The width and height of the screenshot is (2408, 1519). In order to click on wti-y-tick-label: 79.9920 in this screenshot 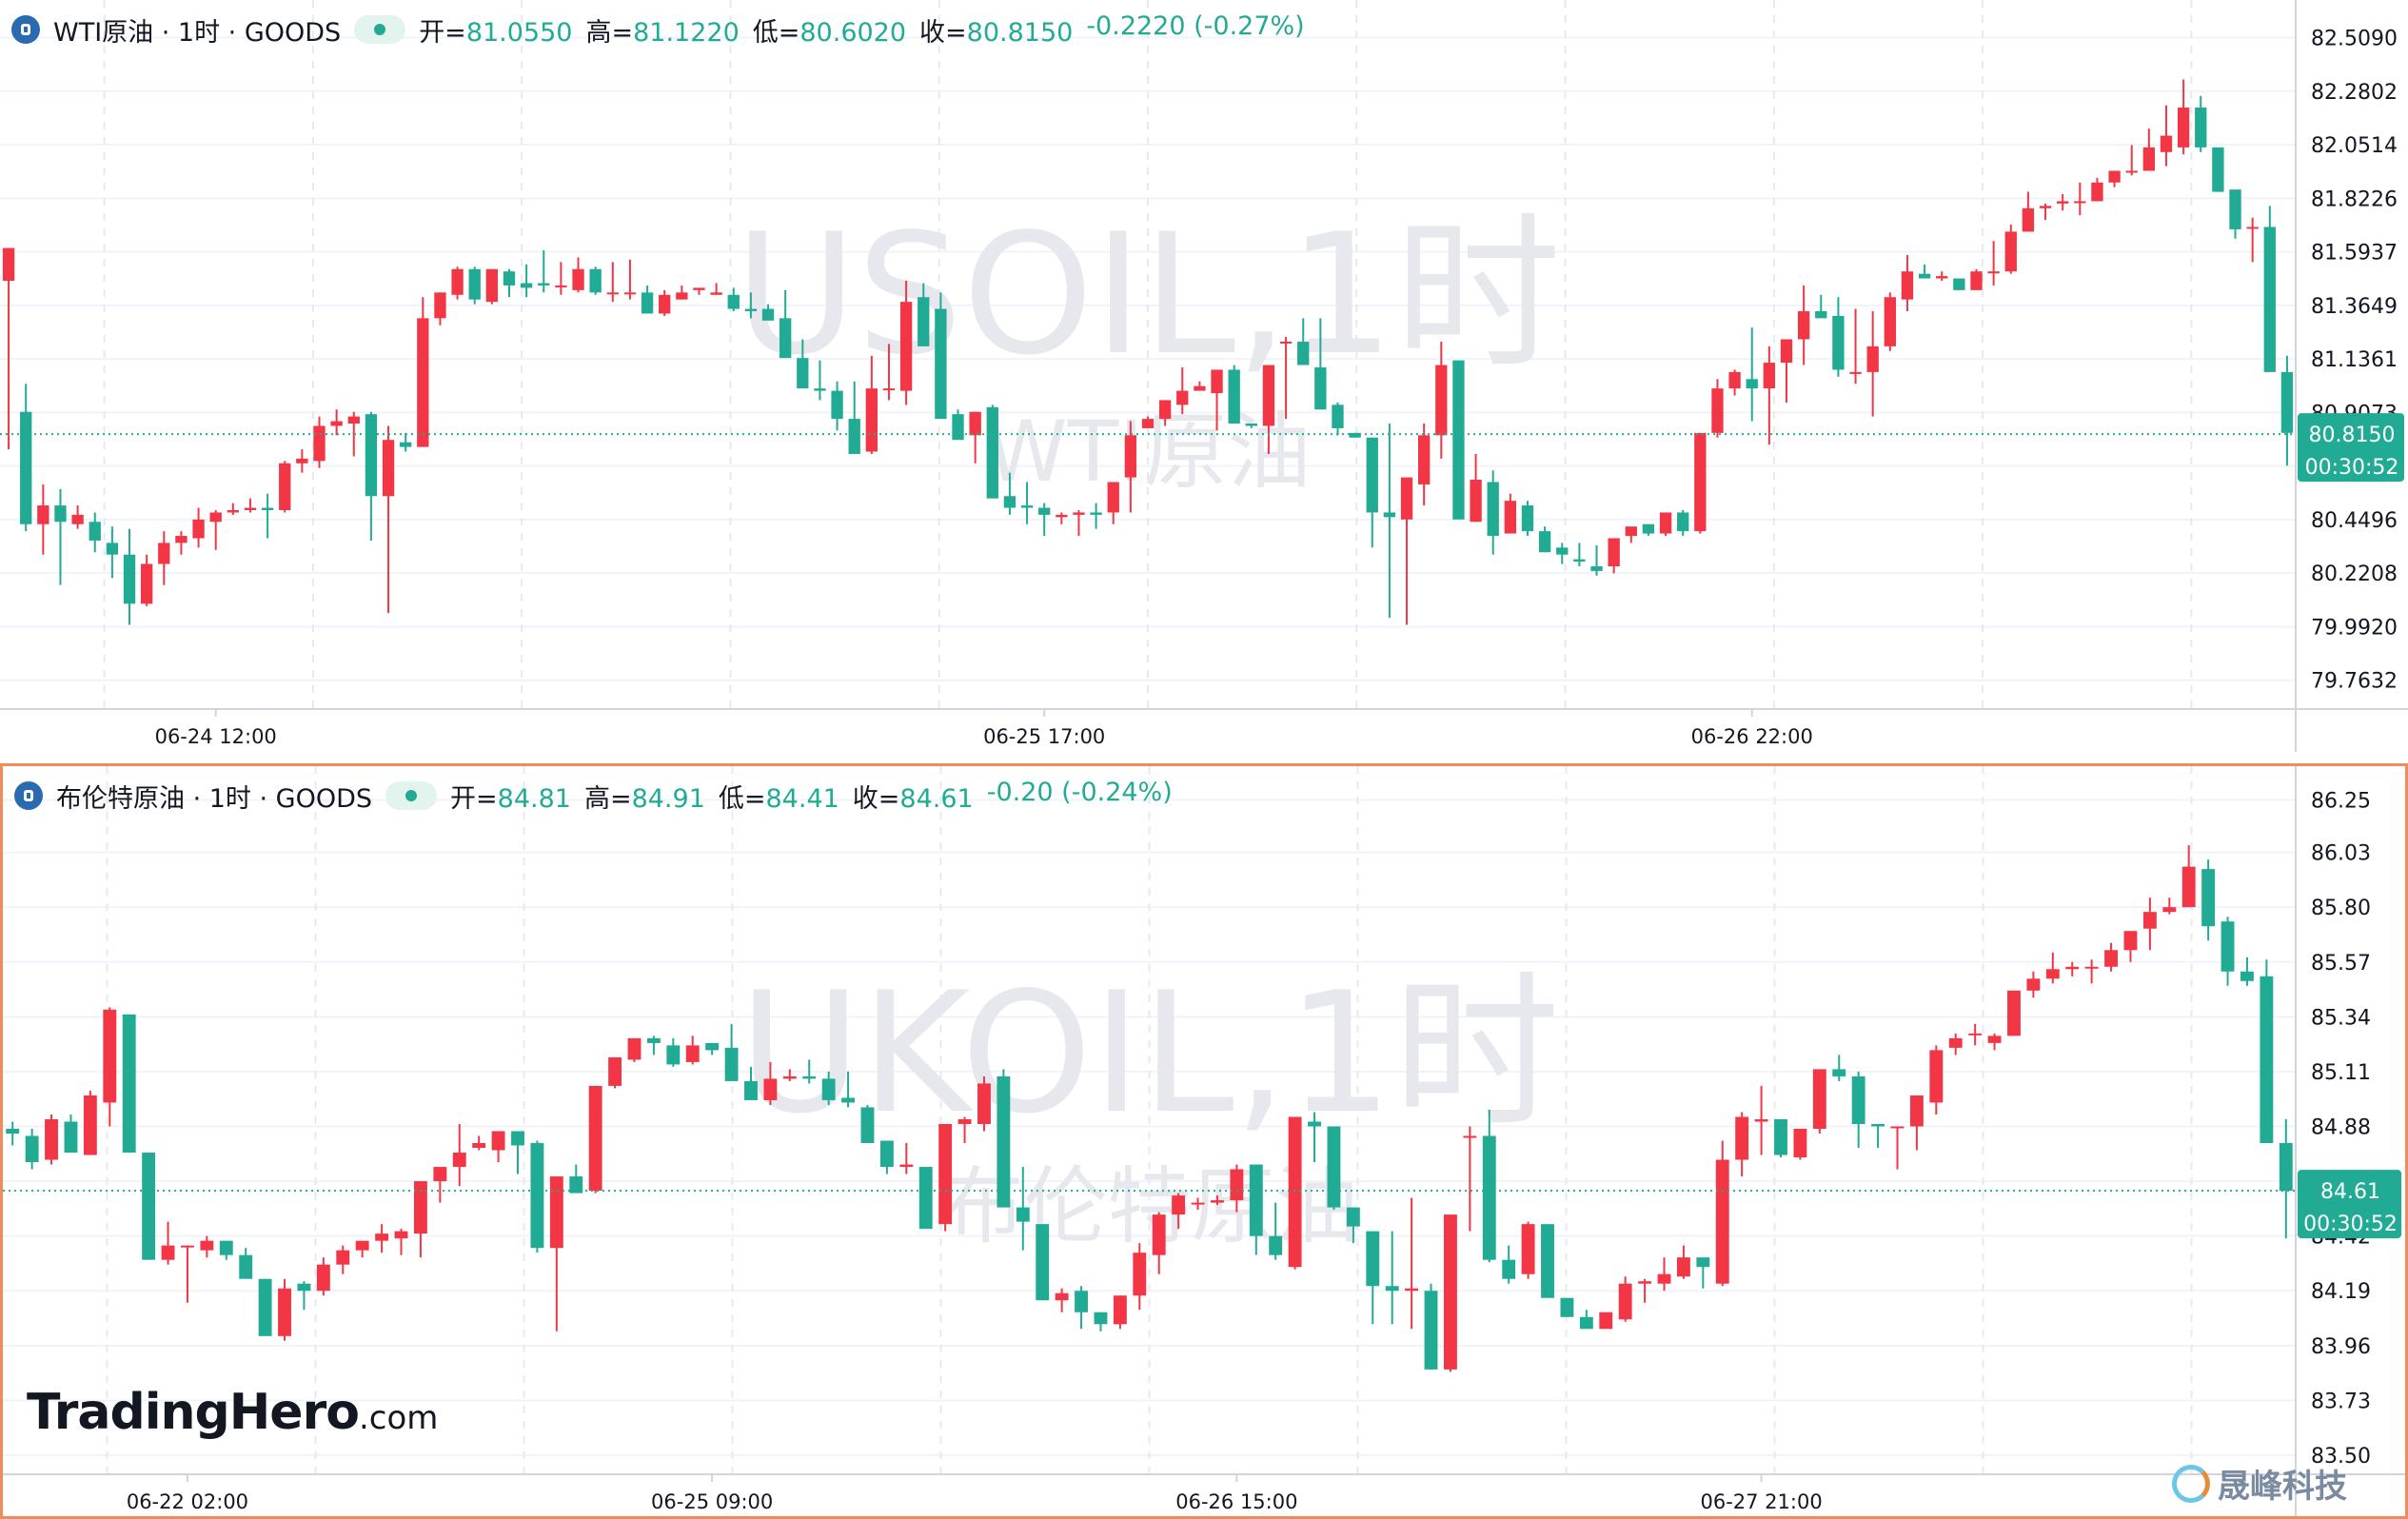, I will do `click(2354, 628)`.